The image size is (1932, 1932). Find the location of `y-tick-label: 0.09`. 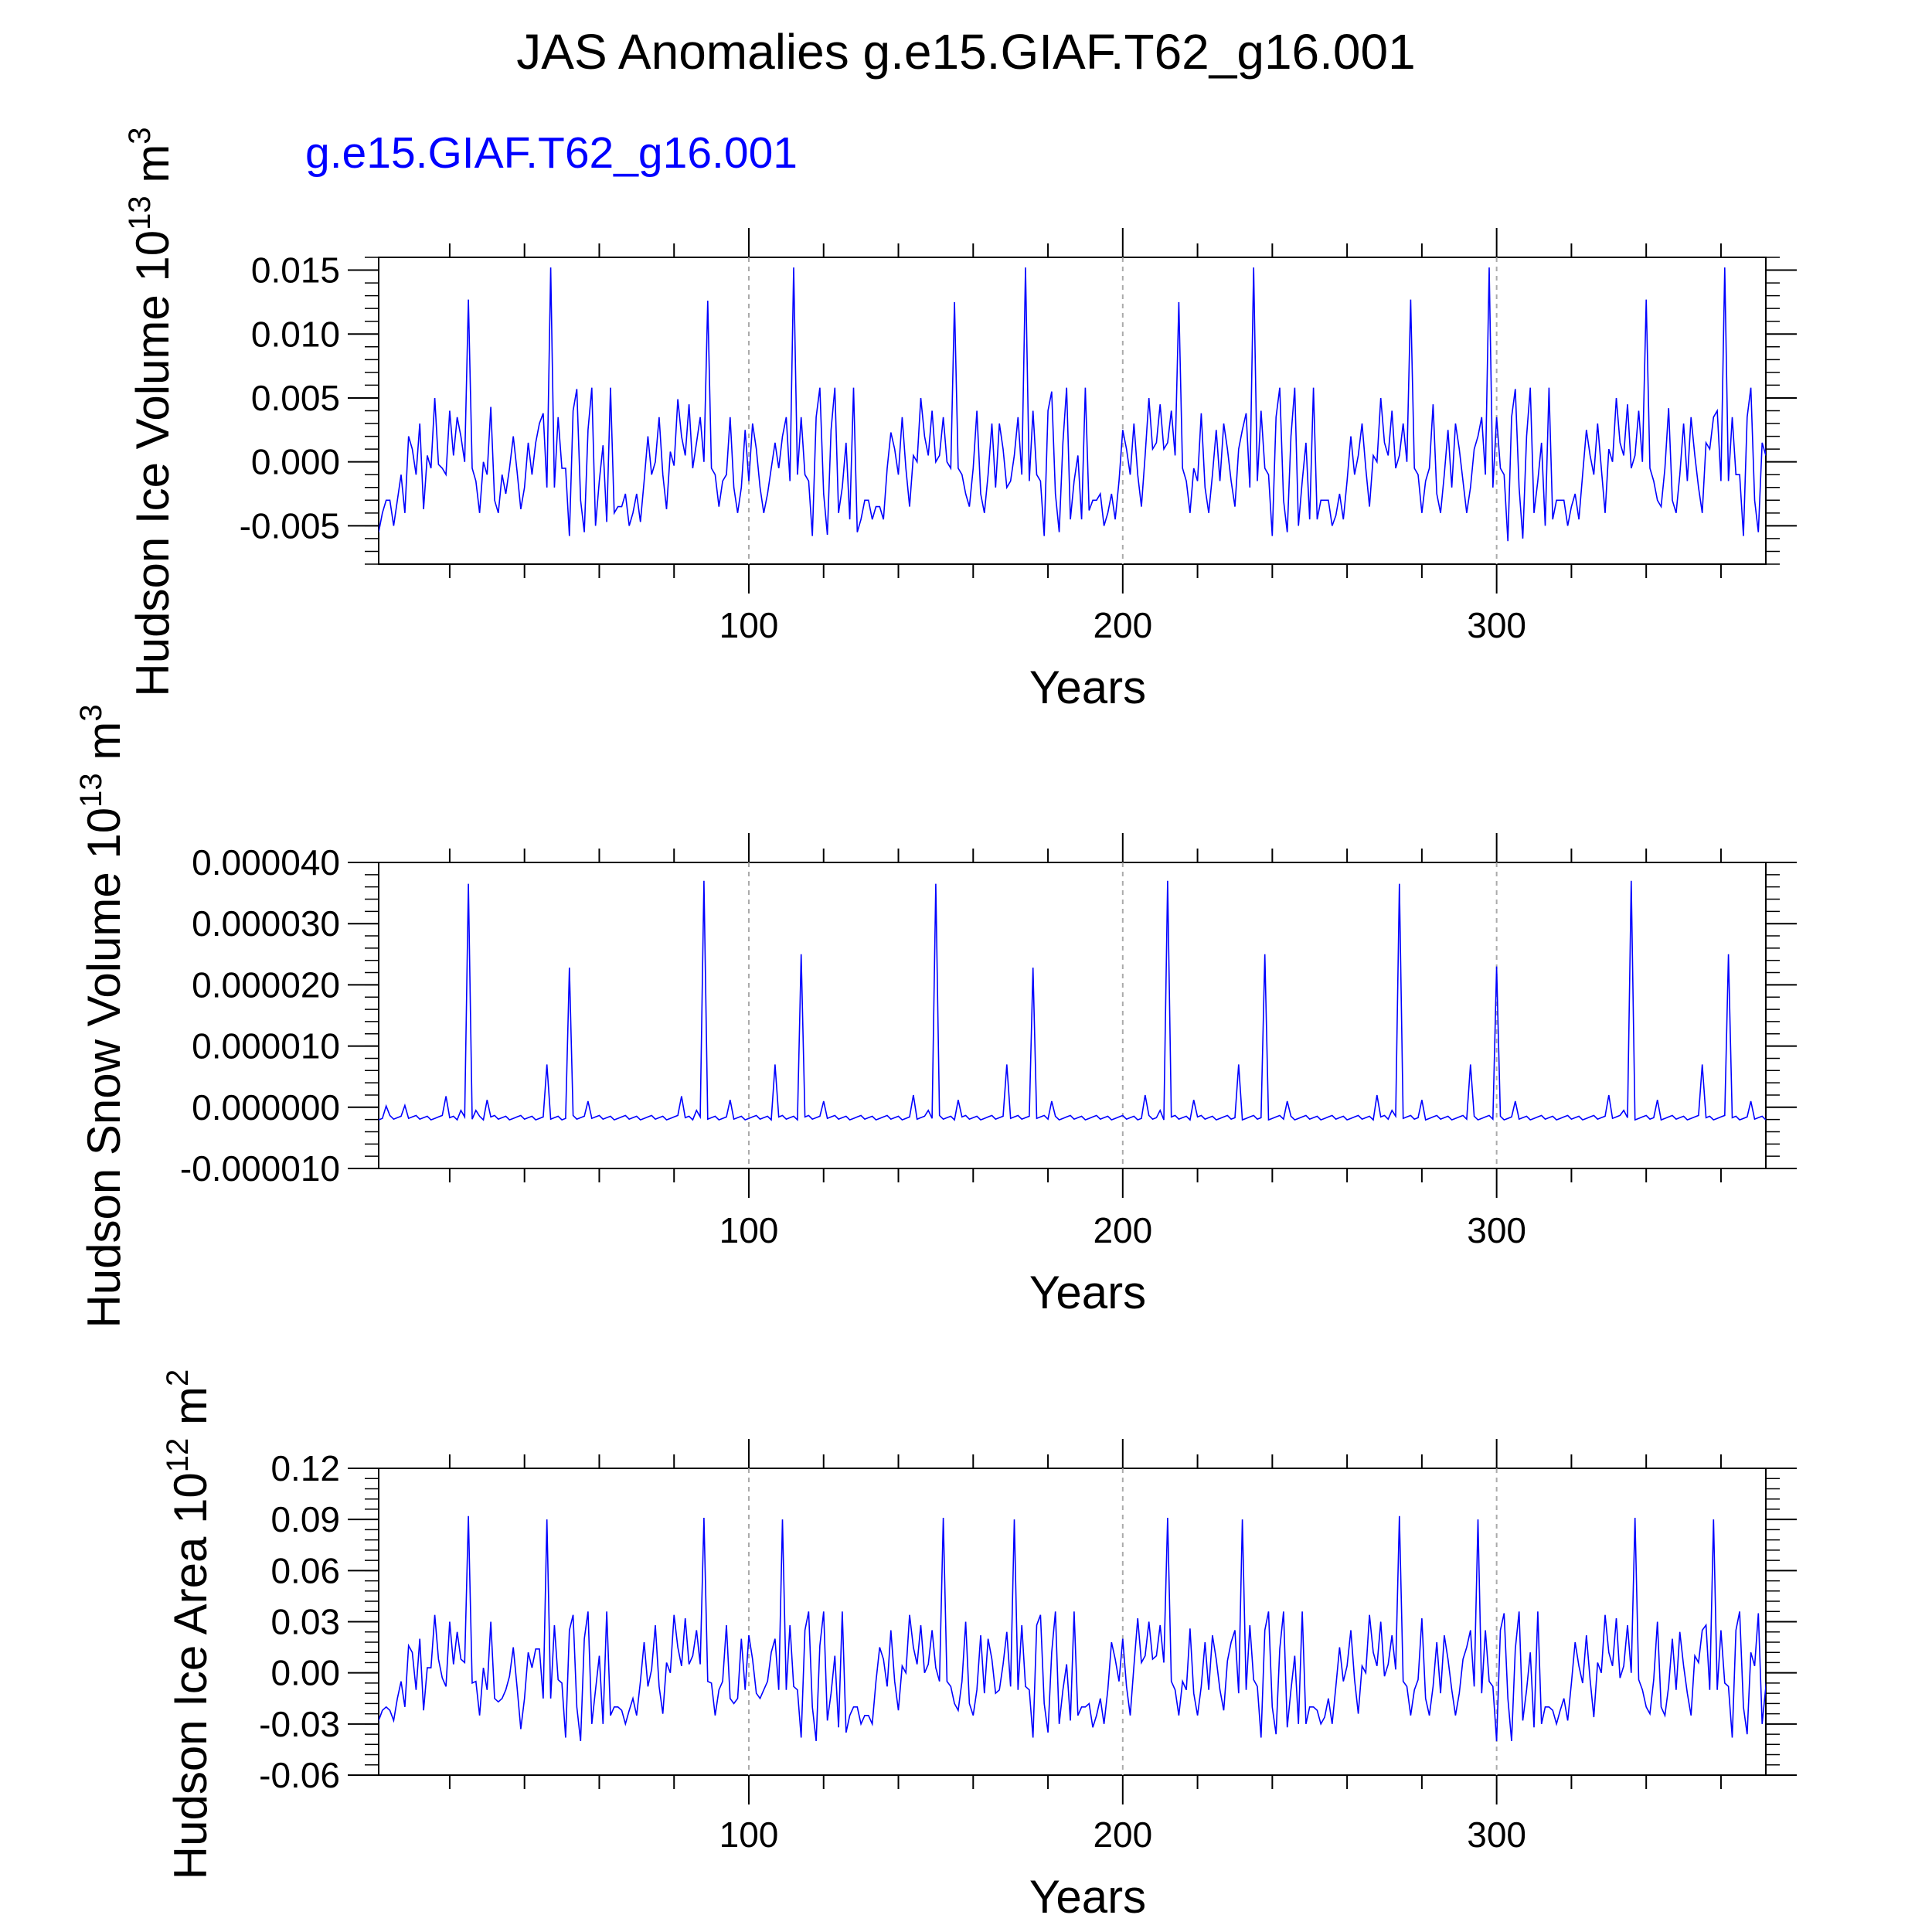

y-tick-label: 0.09 is located at coordinates (305, 1519).